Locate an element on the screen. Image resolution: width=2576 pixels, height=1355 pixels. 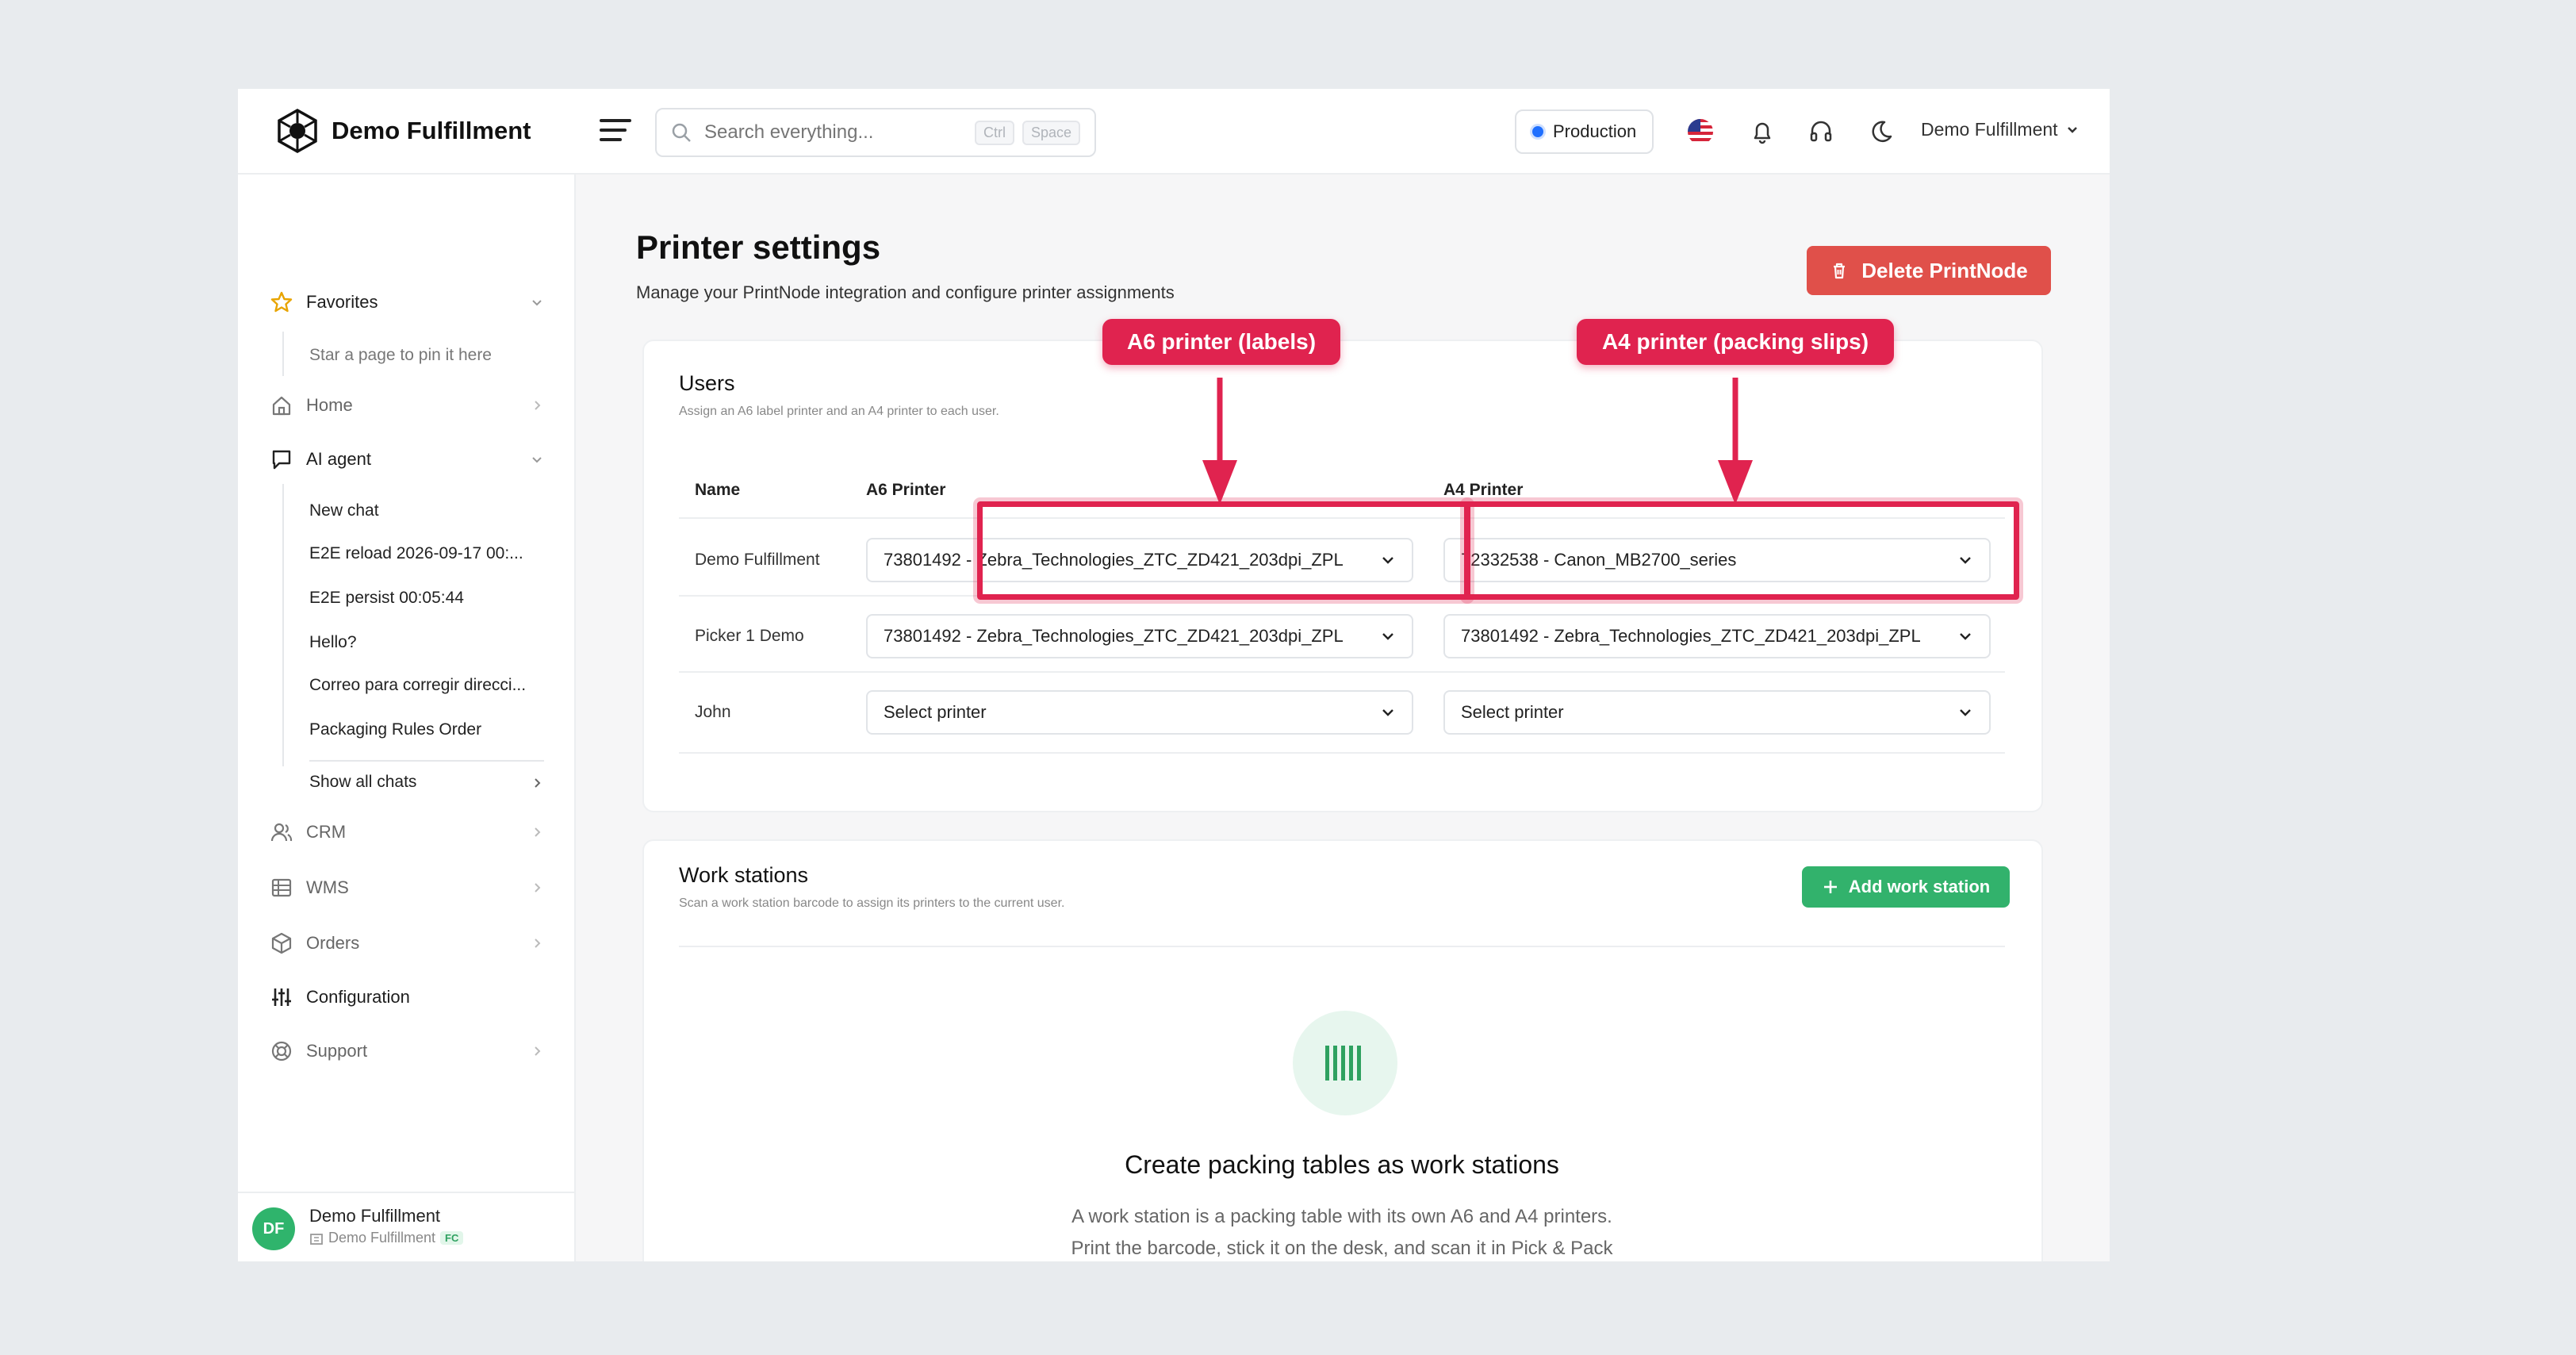
add-work-station-button: Add work station is located at coordinates (1906, 887).